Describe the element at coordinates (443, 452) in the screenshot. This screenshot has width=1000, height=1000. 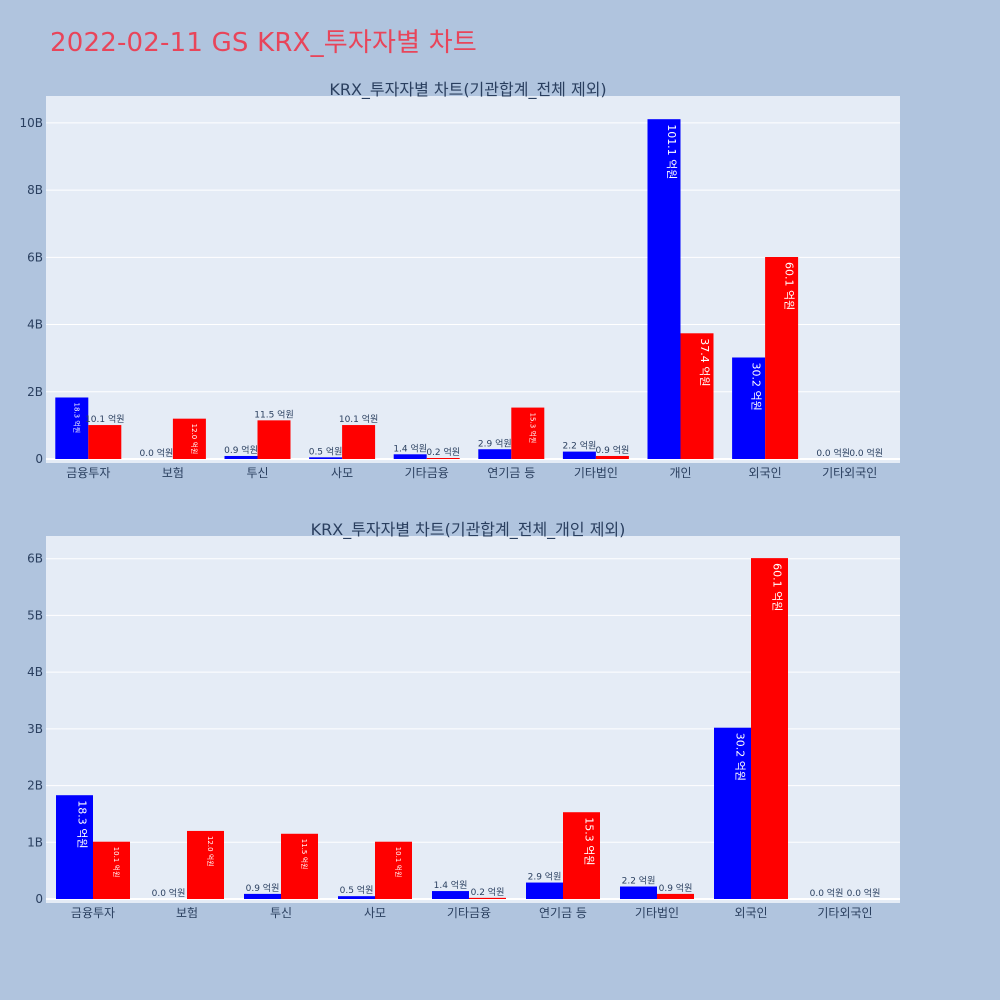
I see `data-label: 0.2 억원` at that location.